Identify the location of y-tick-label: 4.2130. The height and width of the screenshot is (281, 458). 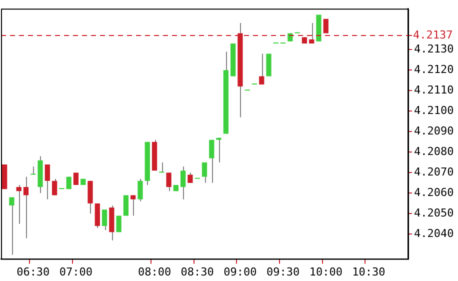
(434, 49).